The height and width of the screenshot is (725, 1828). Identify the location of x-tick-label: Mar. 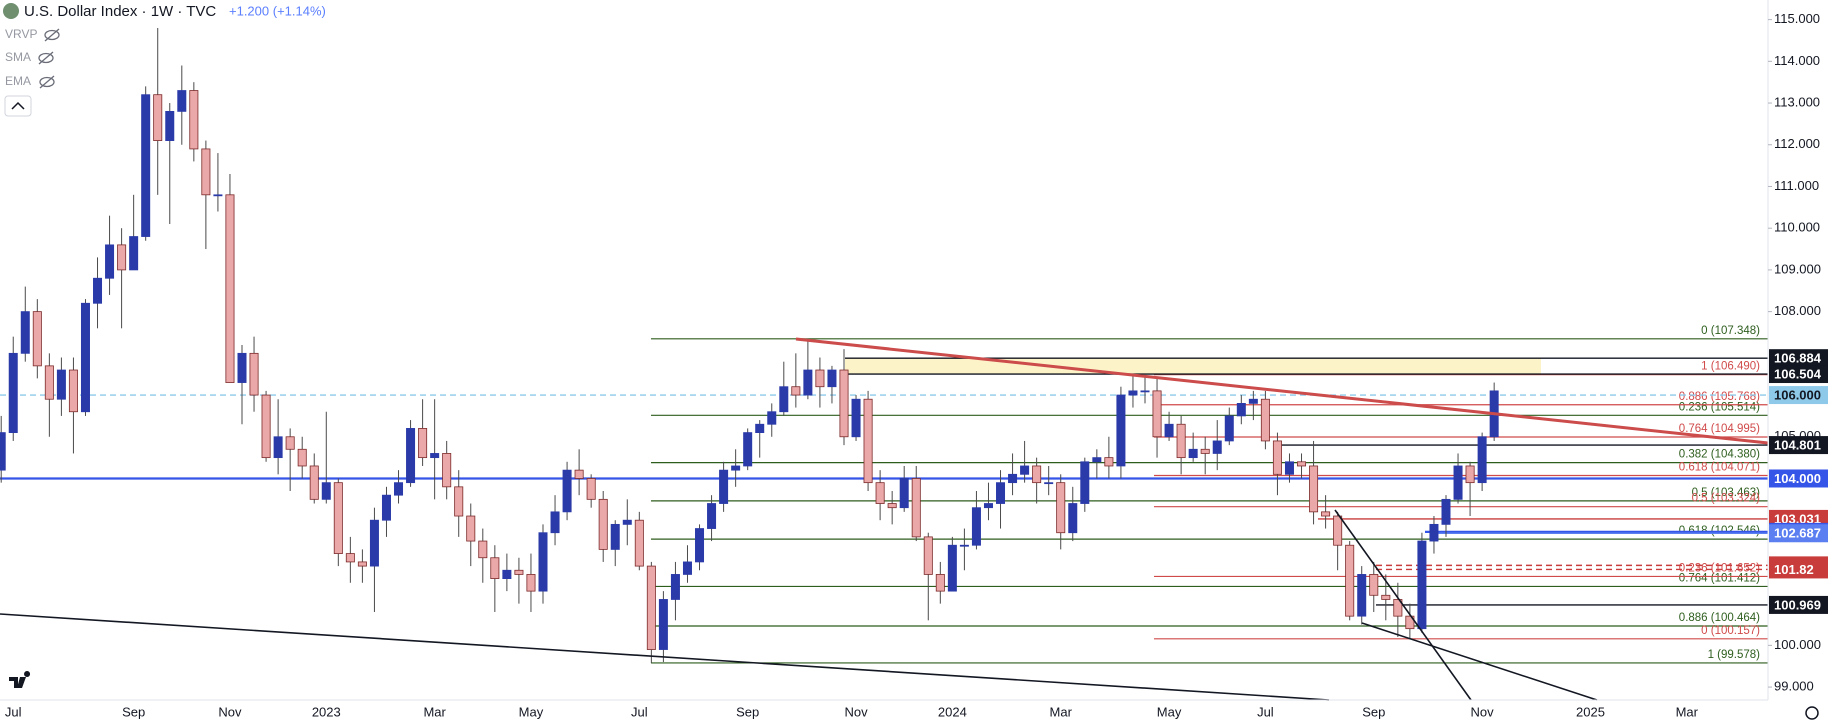
(1061, 711).